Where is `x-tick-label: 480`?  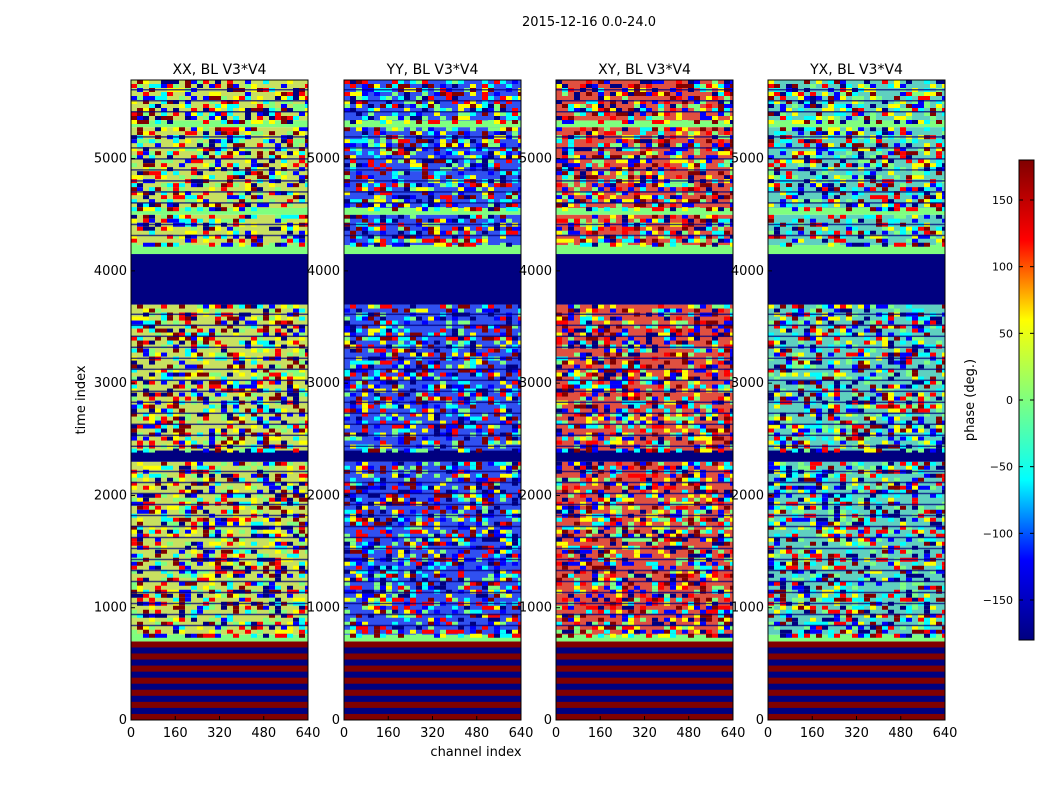 x-tick-label: 480 is located at coordinates (263, 733).